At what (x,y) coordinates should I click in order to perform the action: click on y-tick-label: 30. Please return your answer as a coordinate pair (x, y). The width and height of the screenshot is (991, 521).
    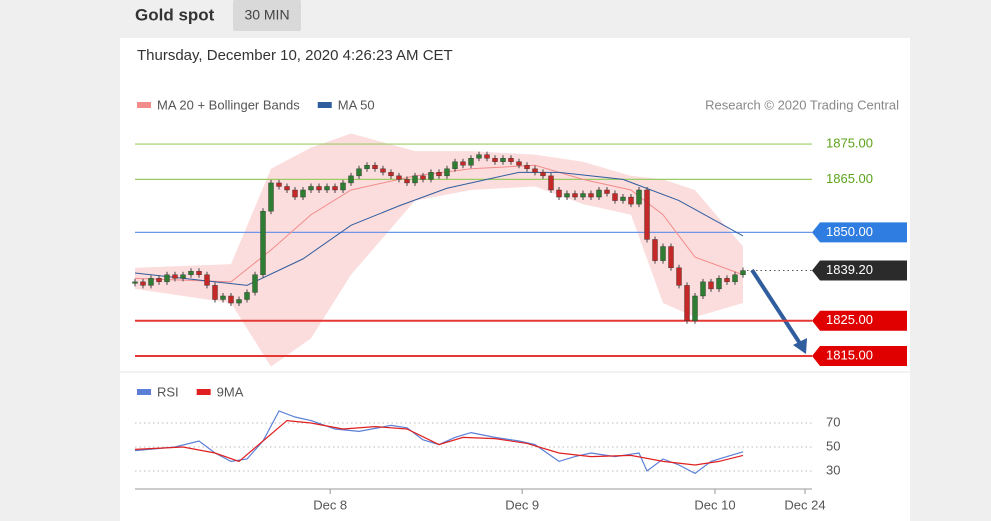
    Looking at the image, I should click on (833, 469).